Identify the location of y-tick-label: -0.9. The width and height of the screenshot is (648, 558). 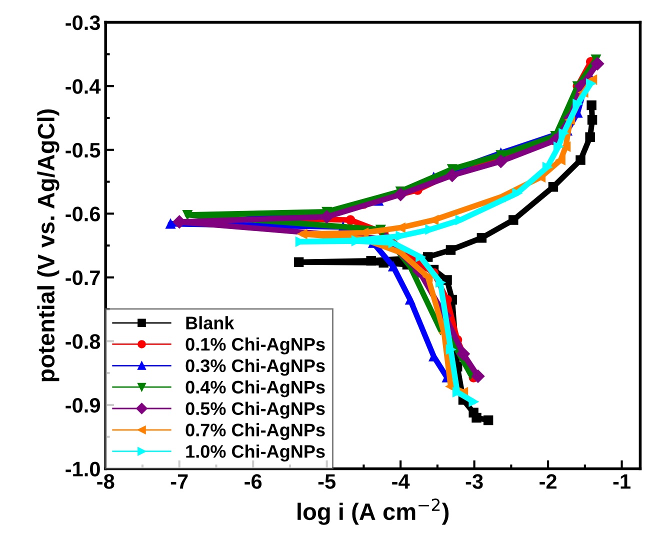
(83, 405).